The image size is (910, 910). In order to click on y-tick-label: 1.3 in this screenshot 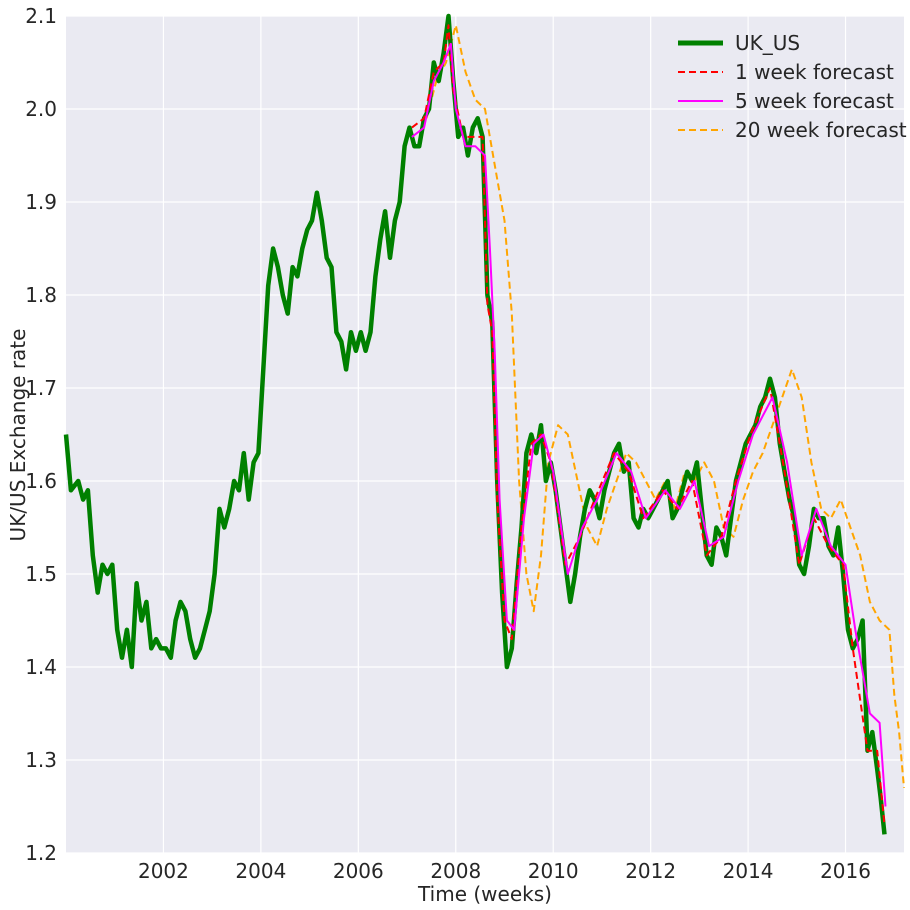, I will do `click(41, 760)`.